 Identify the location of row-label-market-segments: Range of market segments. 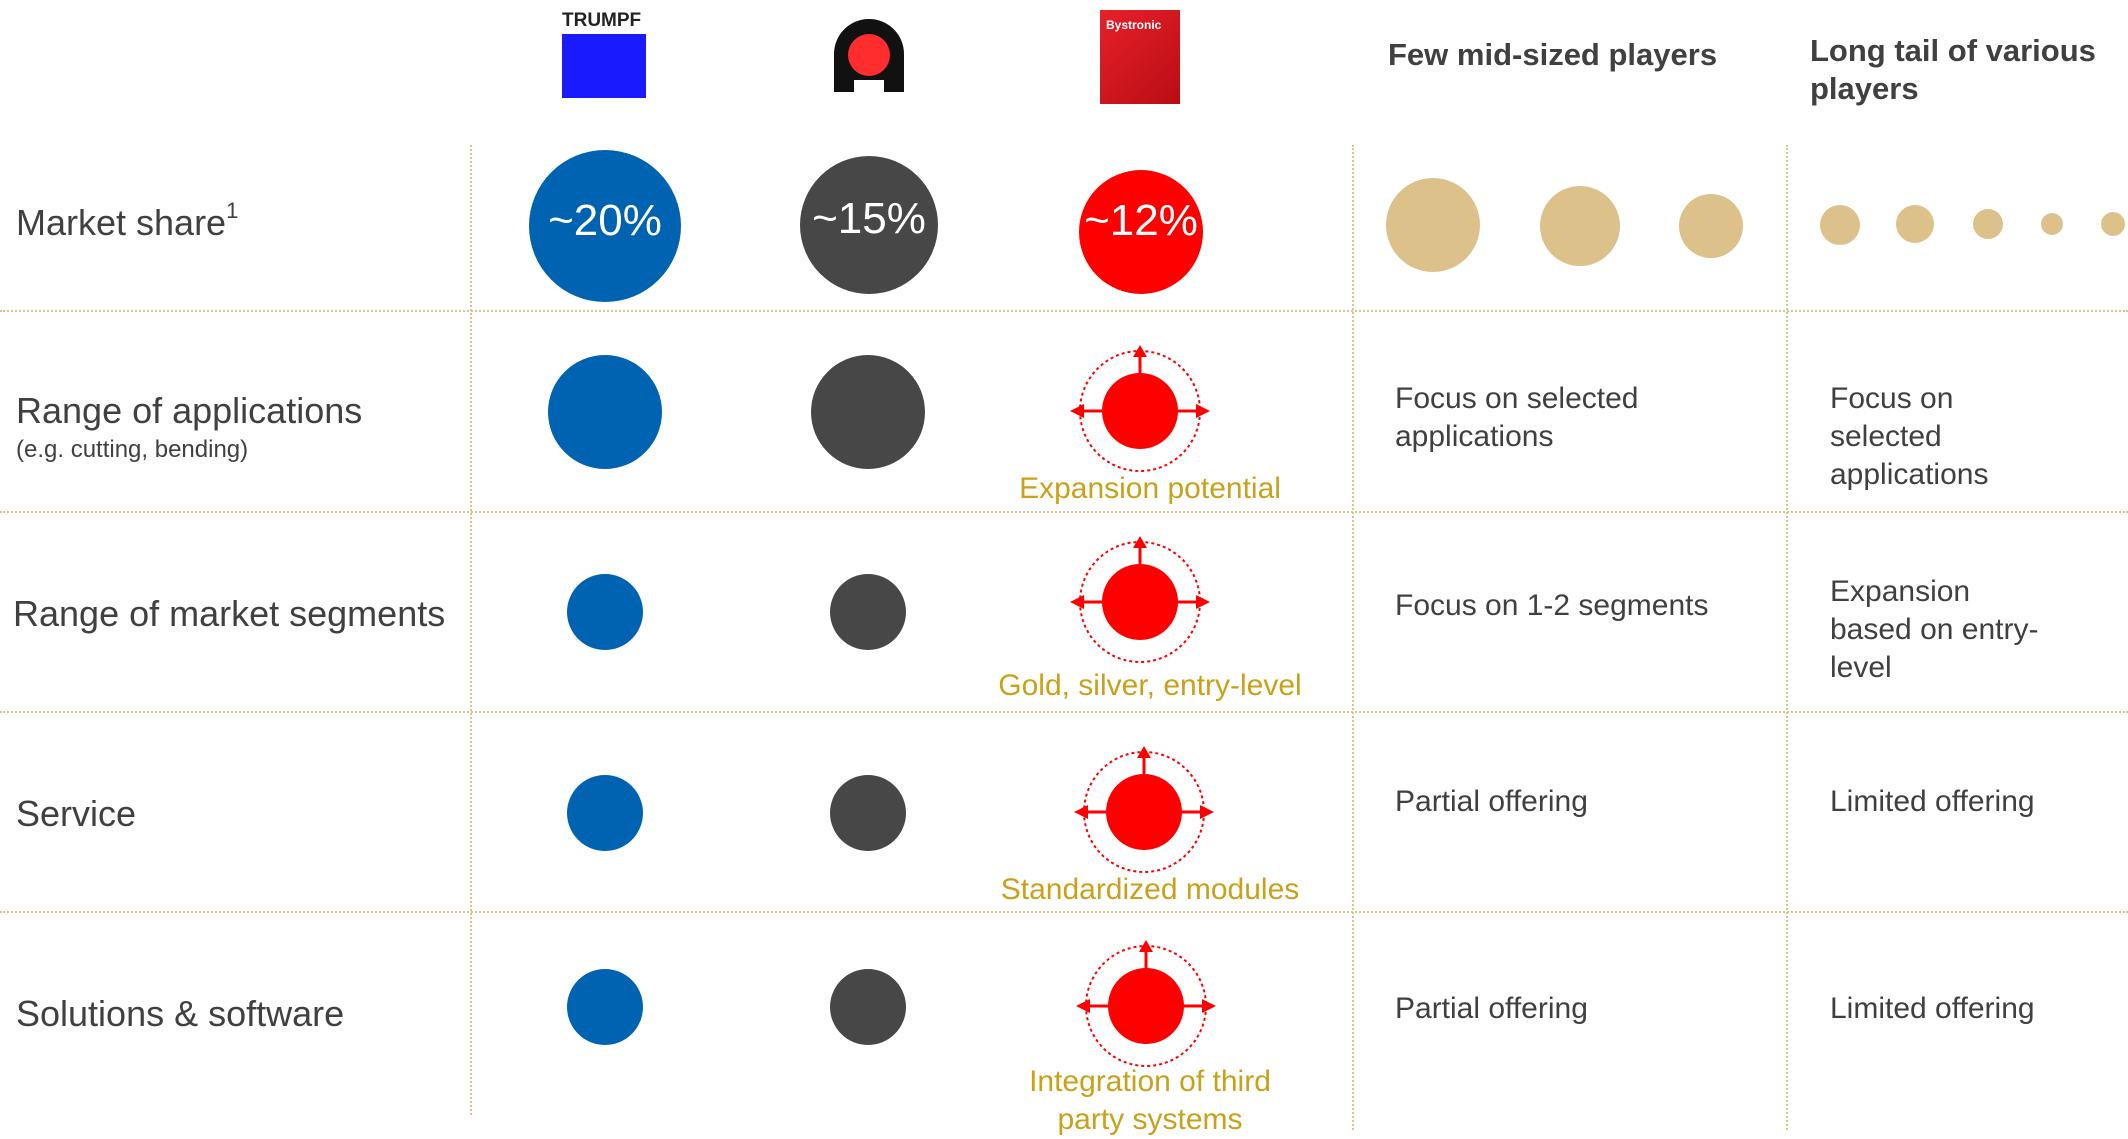
(229, 614).